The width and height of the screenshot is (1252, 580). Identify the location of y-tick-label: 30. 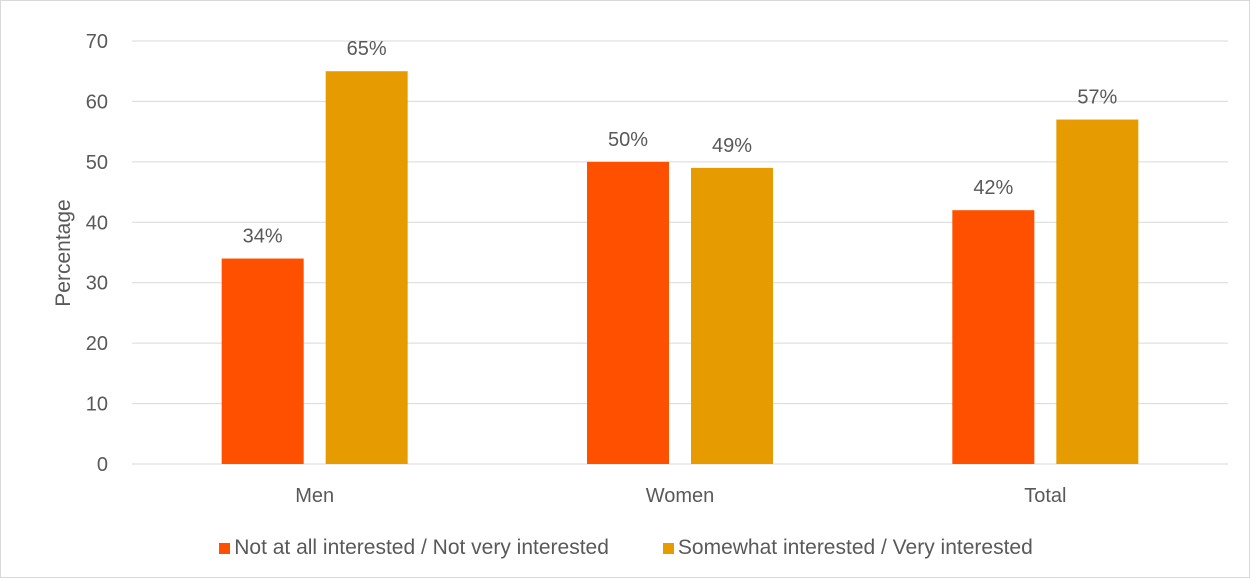
(97, 284).